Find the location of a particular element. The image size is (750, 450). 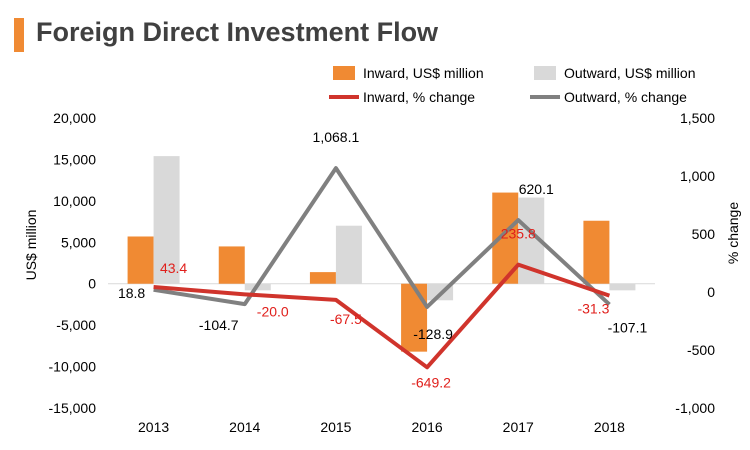

y2-tick-label: 1,000 is located at coordinates (697, 176).